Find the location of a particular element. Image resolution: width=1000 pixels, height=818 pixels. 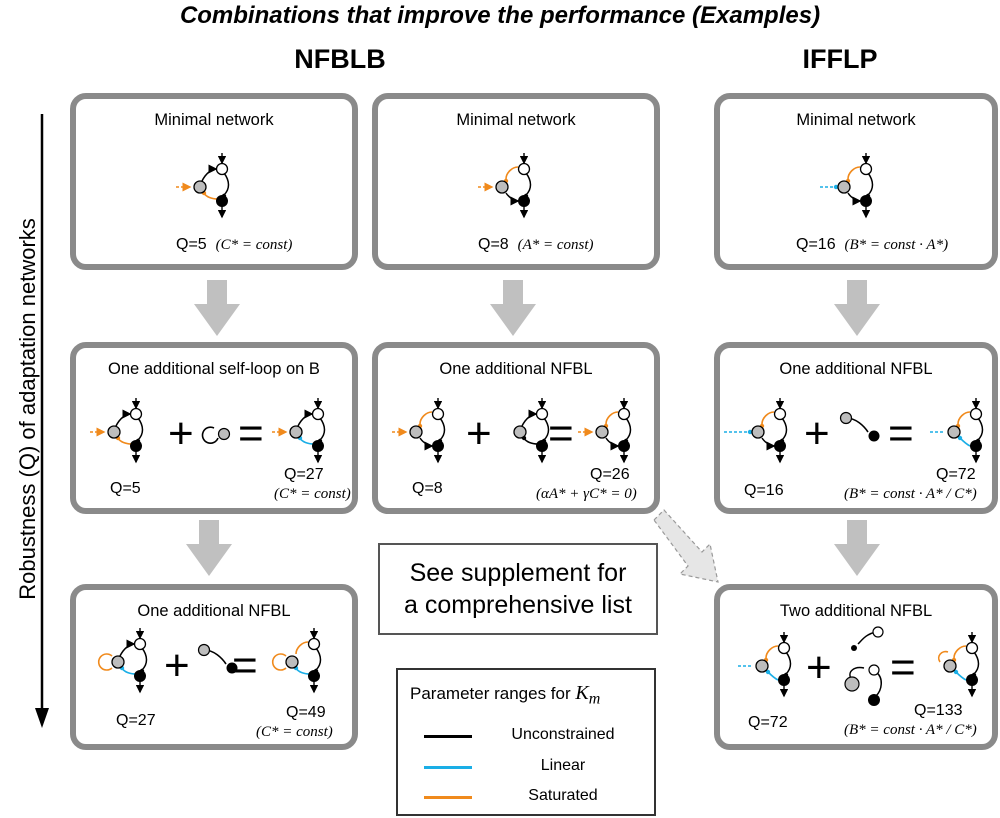

legend-item-linear: Linear is located at coordinates (526, 767).